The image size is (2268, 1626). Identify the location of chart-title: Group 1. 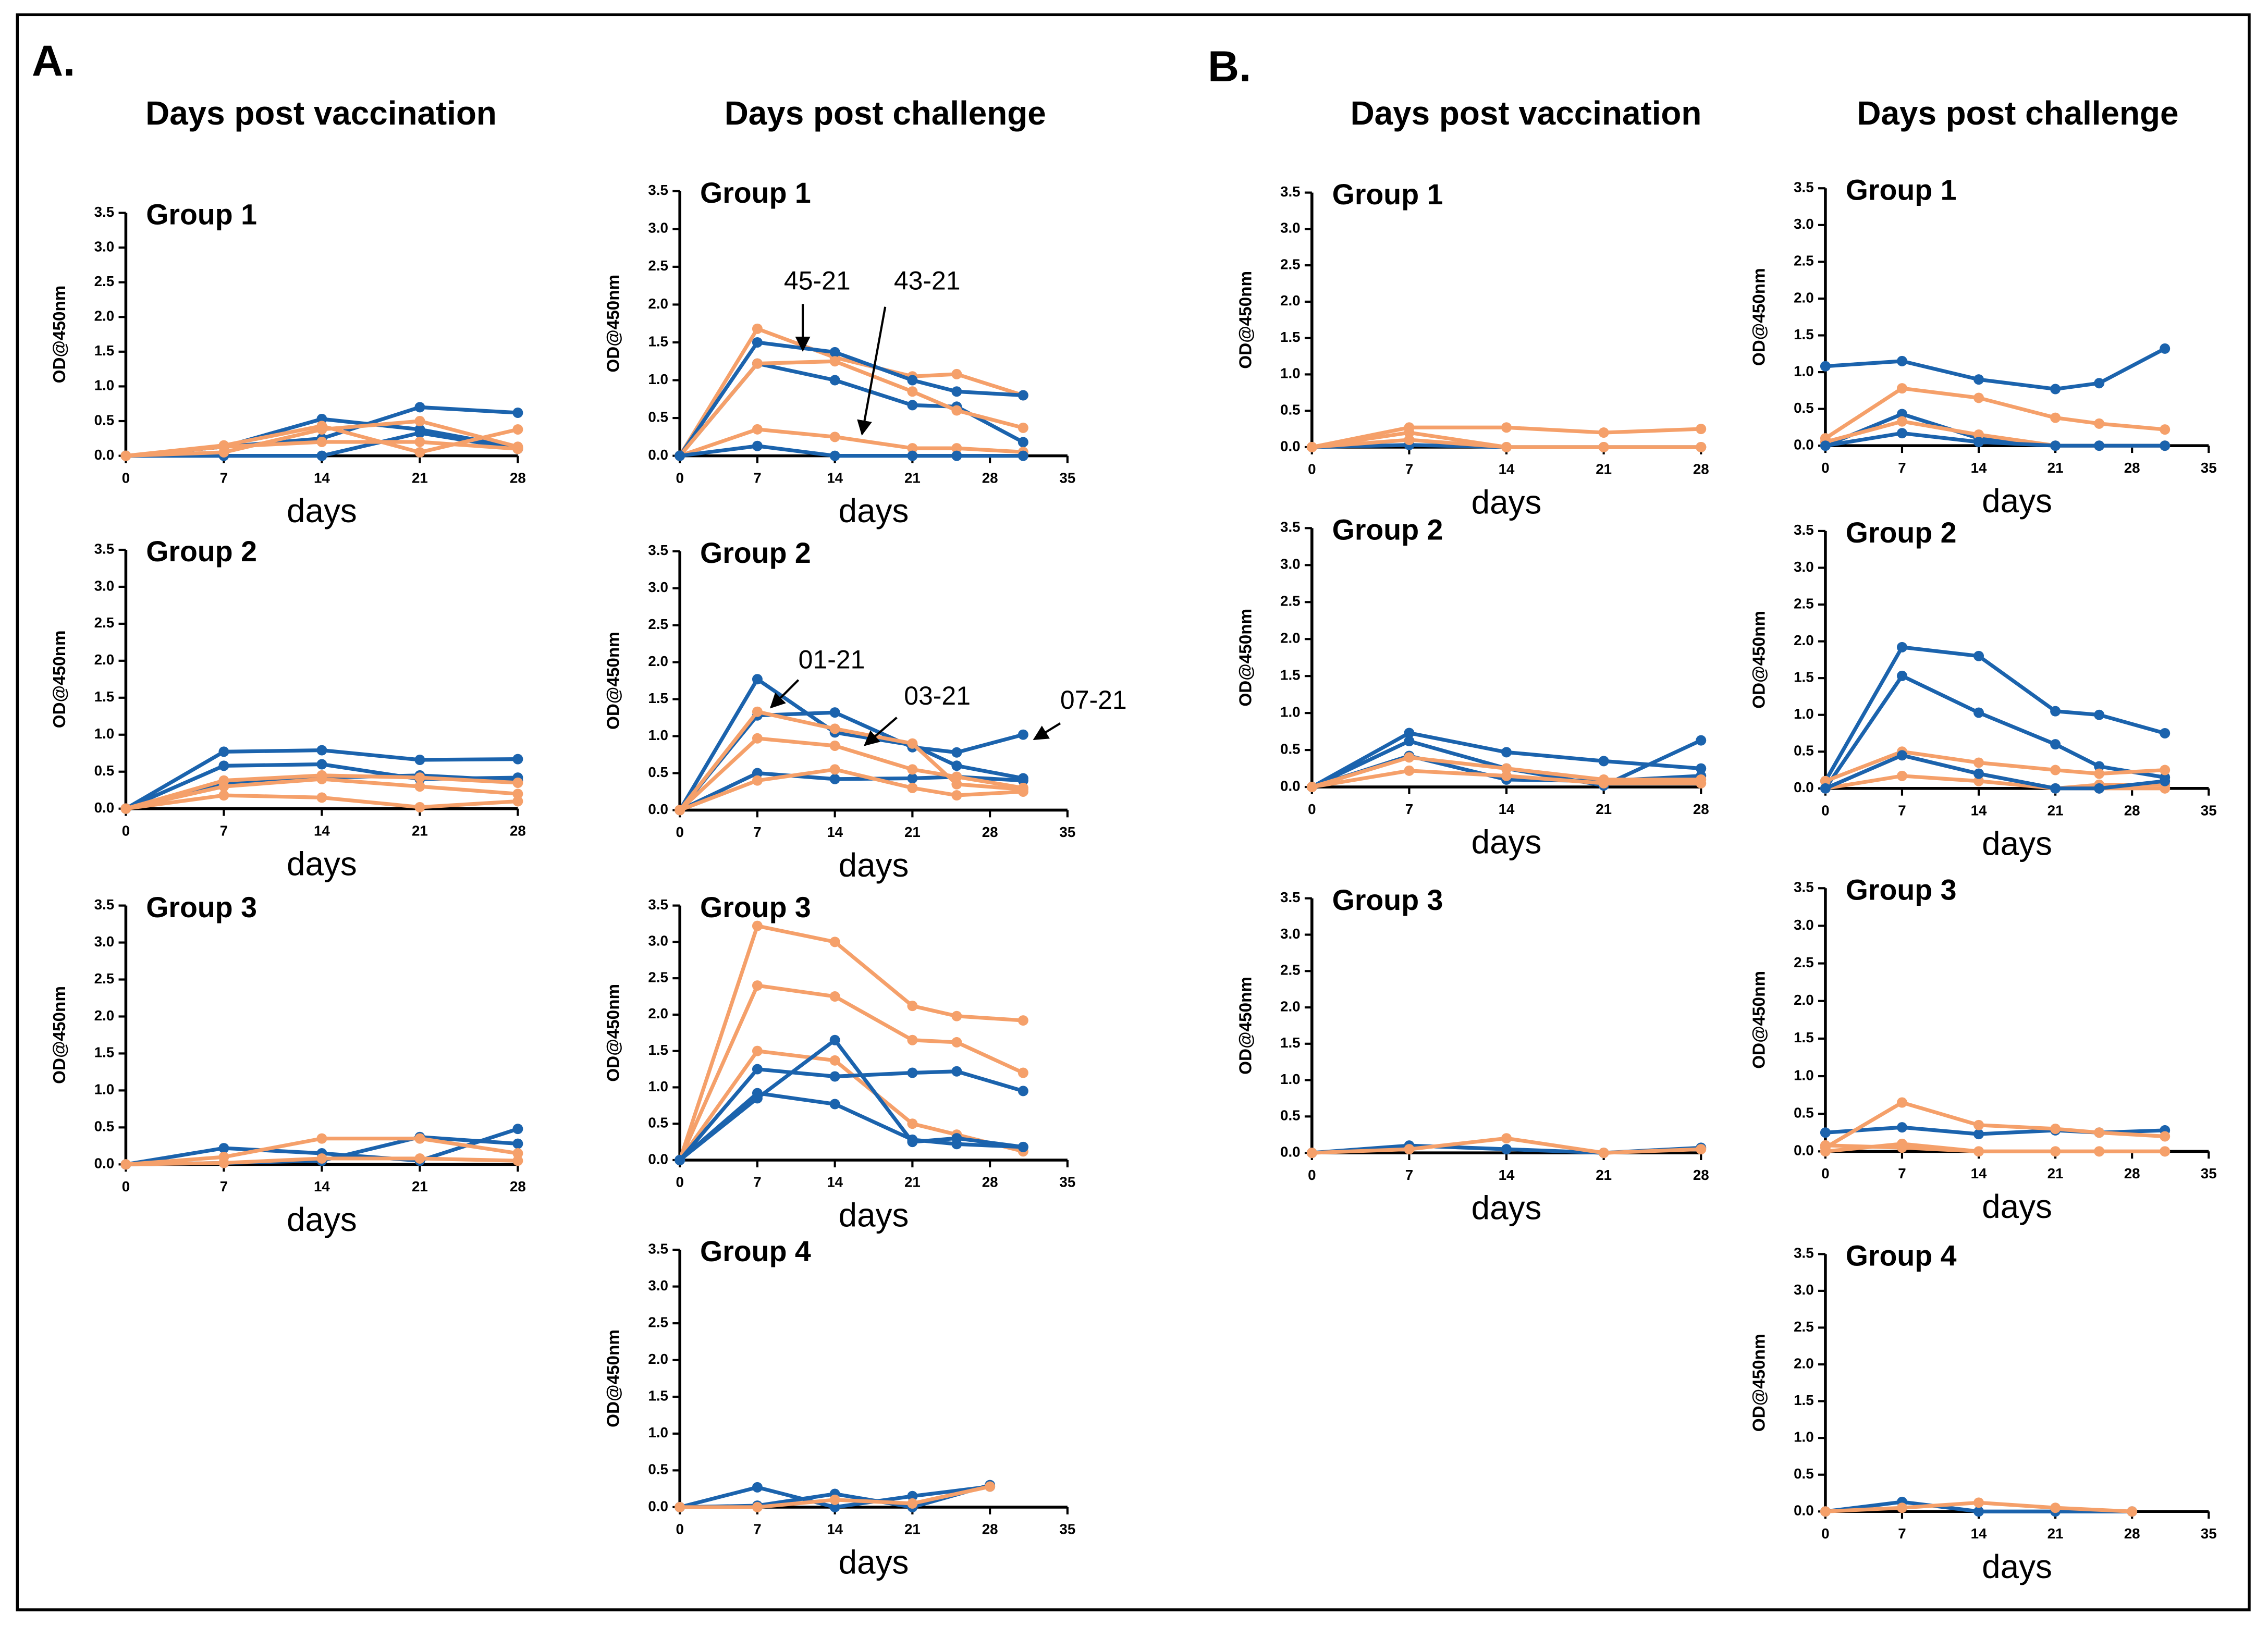
(755, 193).